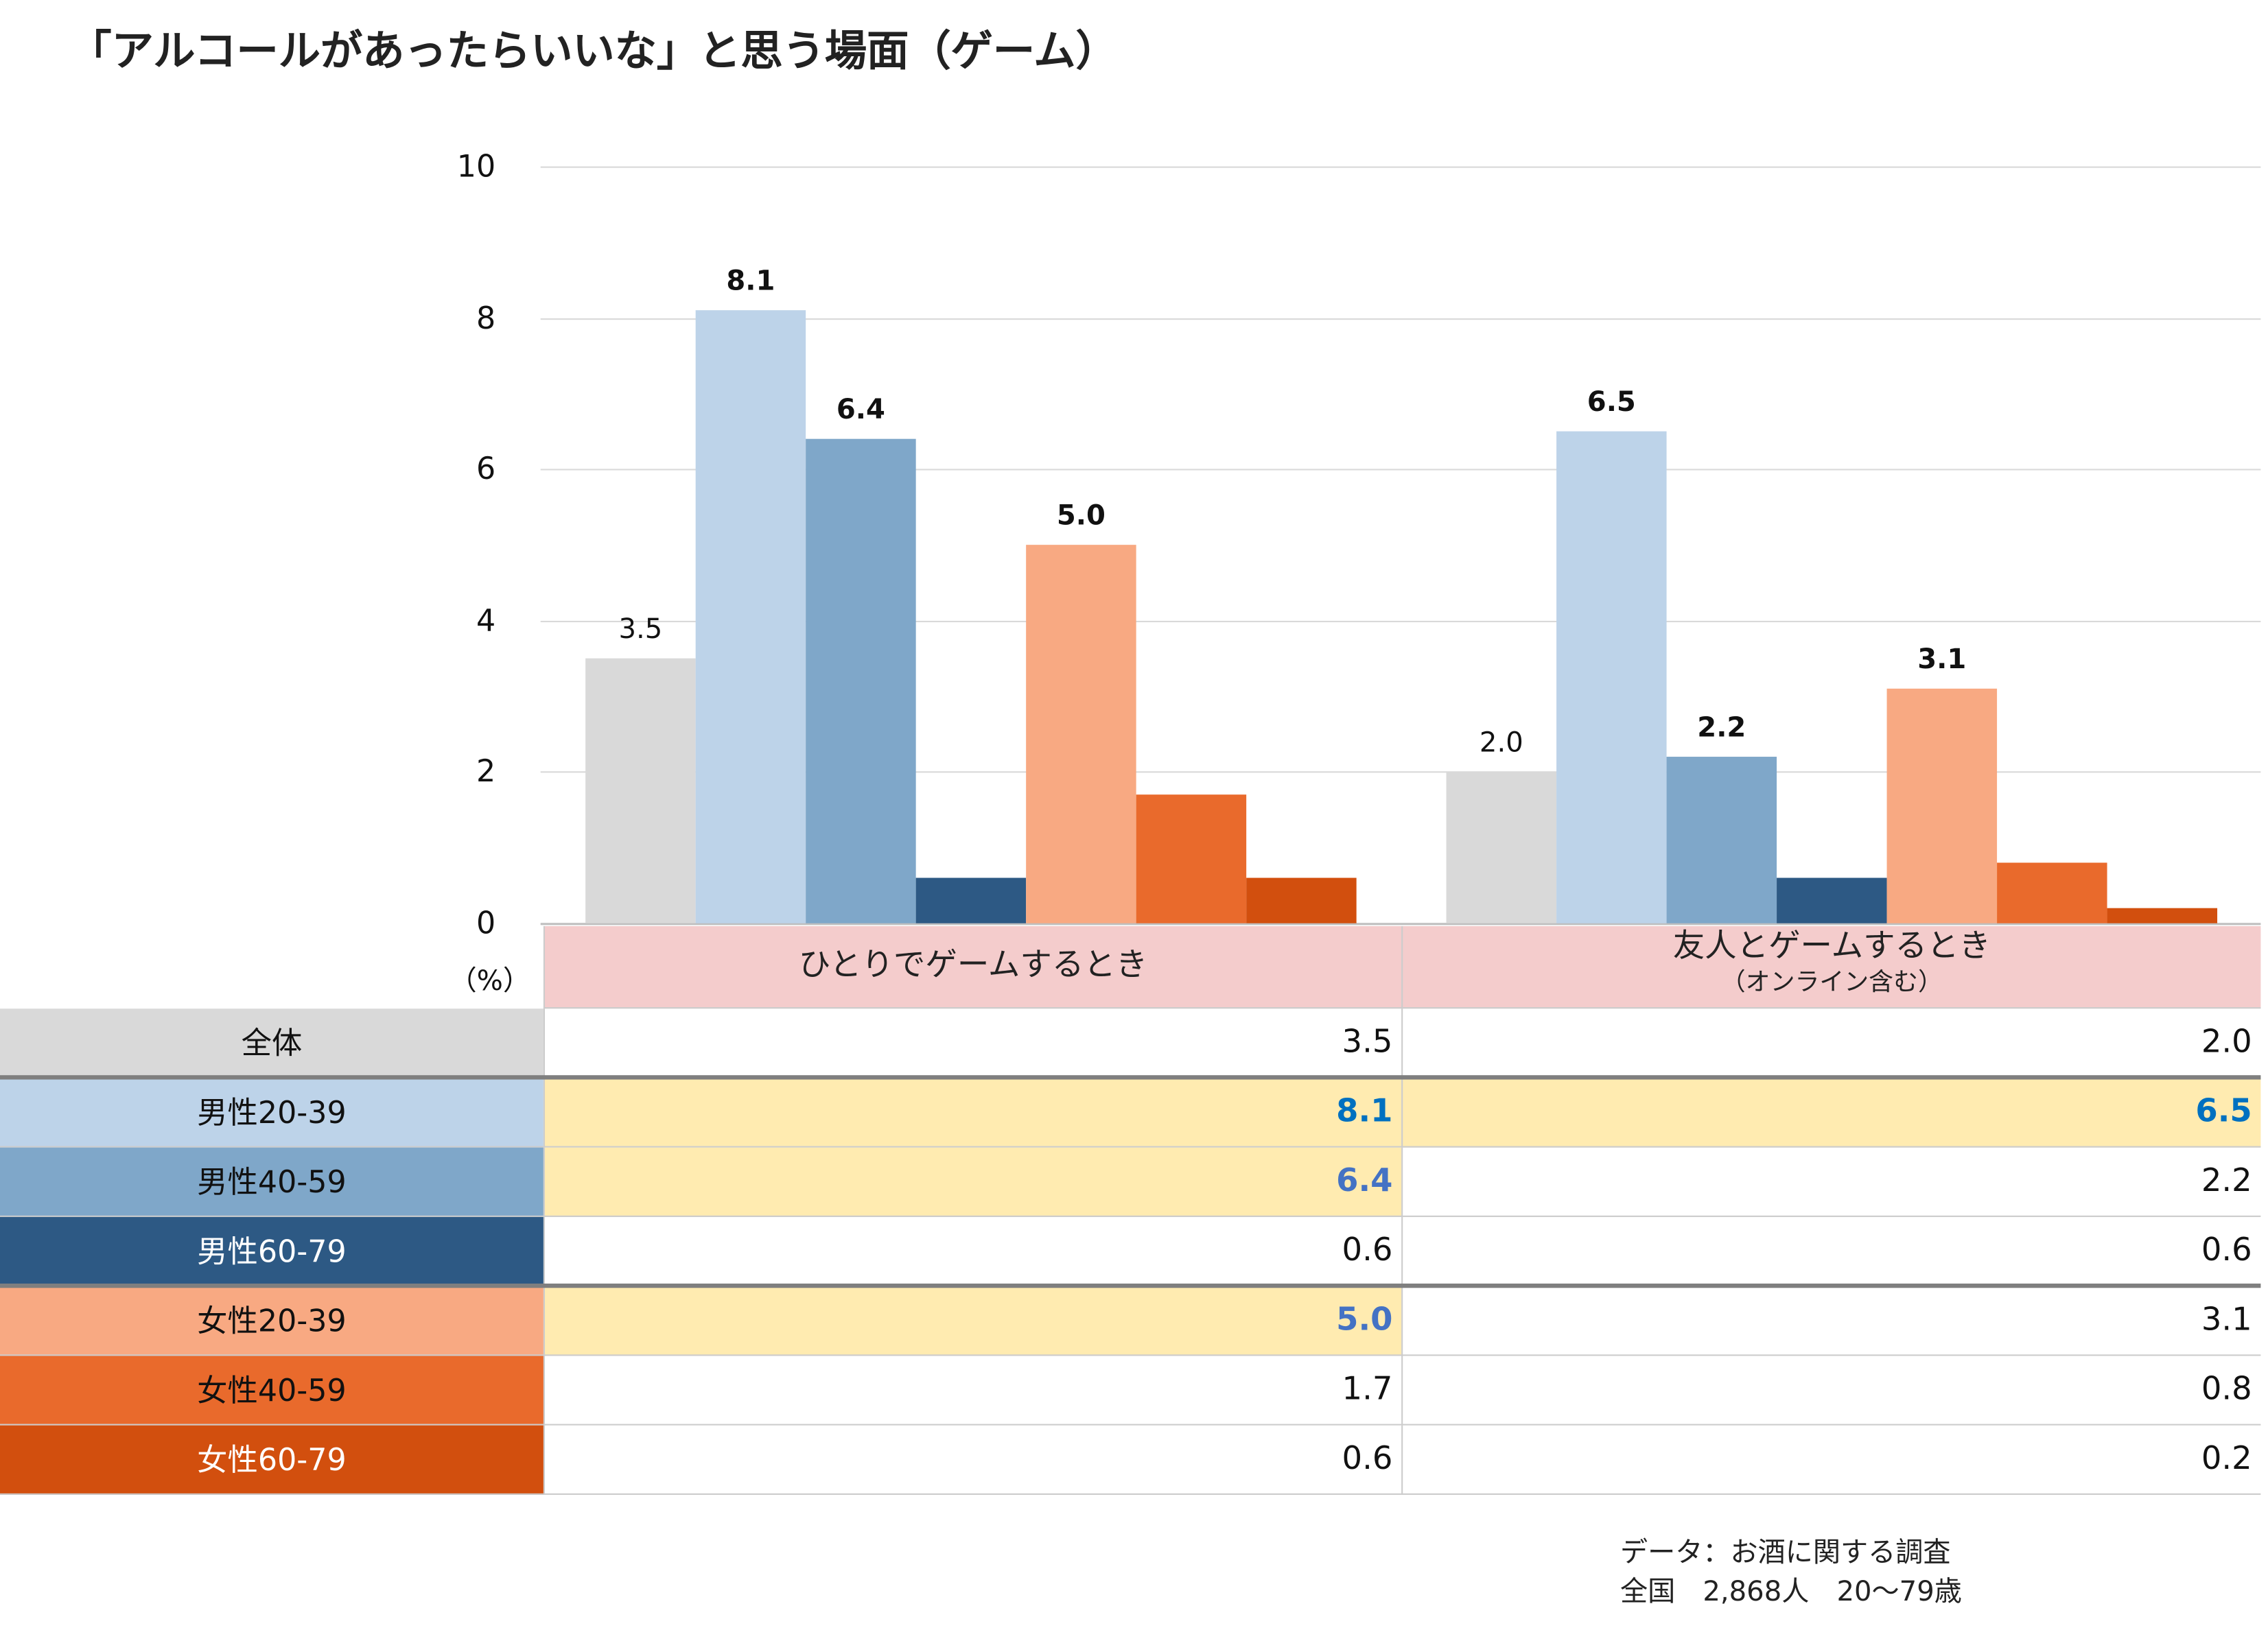 This screenshot has height=1628, width=2268. Describe the element at coordinates (641, 629) in the screenshot. I see `data-label: 3.5` at that location.